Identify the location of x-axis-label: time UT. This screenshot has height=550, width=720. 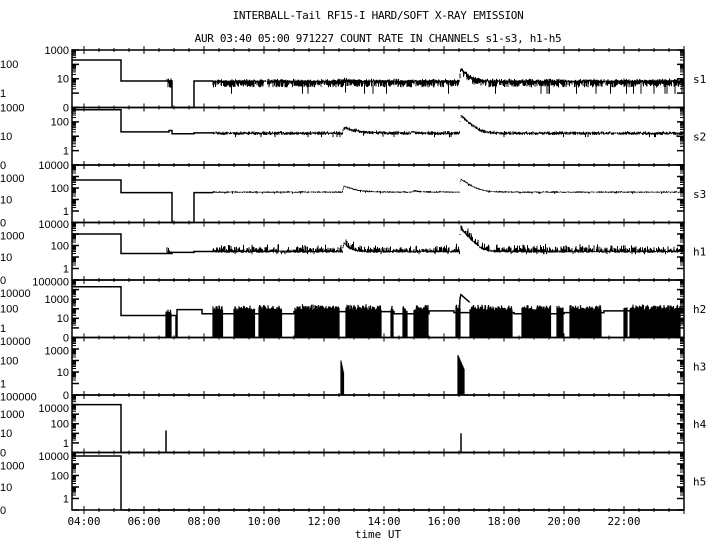
(378, 534).